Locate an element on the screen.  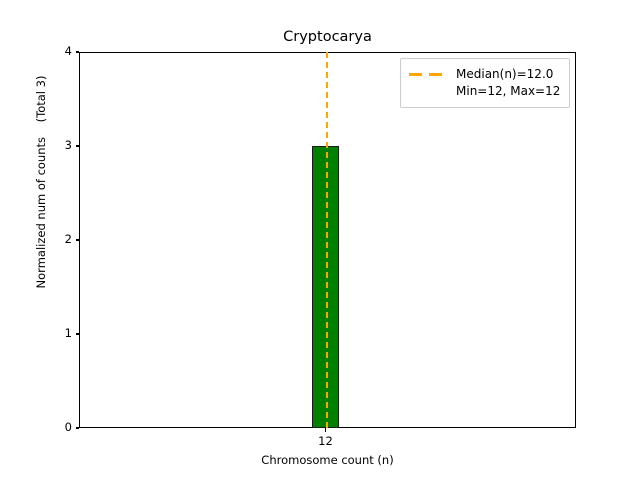
y-tick-label: 4 is located at coordinates (68, 51).